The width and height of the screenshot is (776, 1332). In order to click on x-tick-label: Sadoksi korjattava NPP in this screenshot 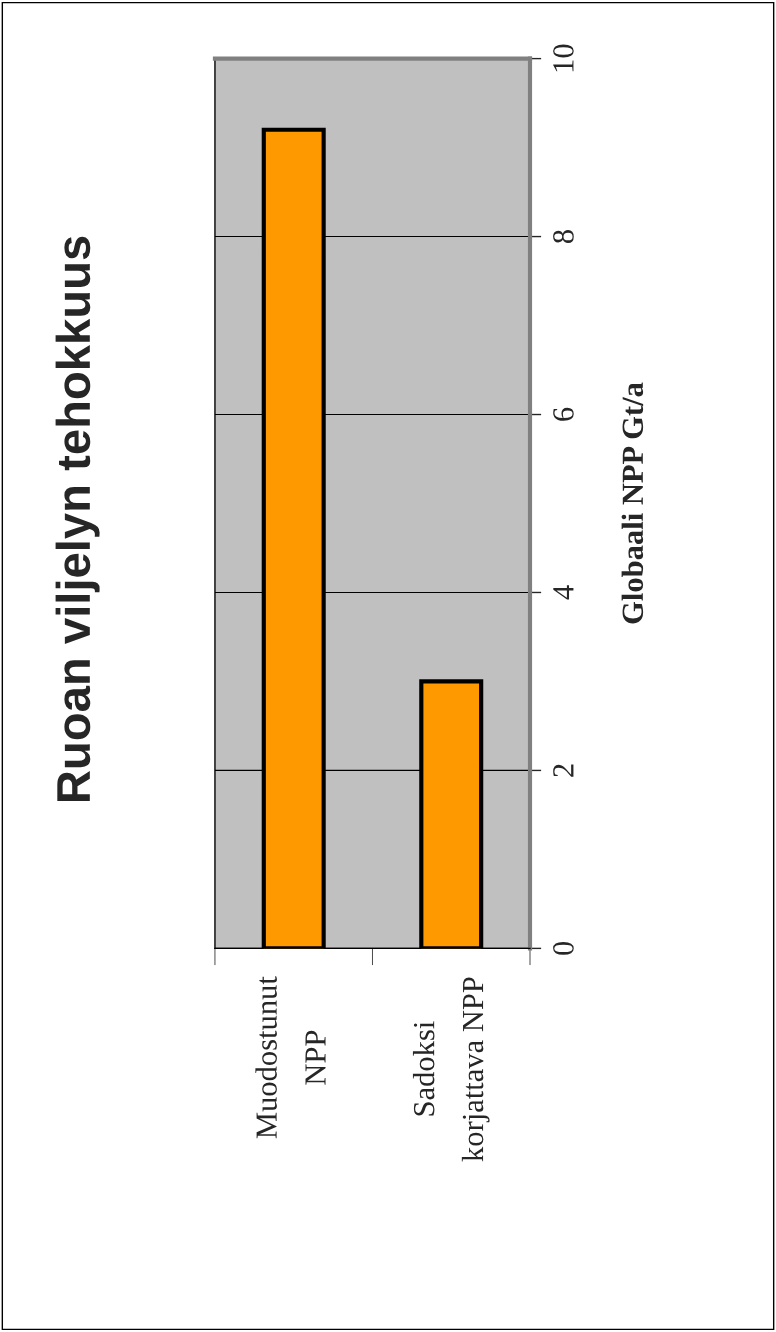, I will do `click(451, 1069)`.